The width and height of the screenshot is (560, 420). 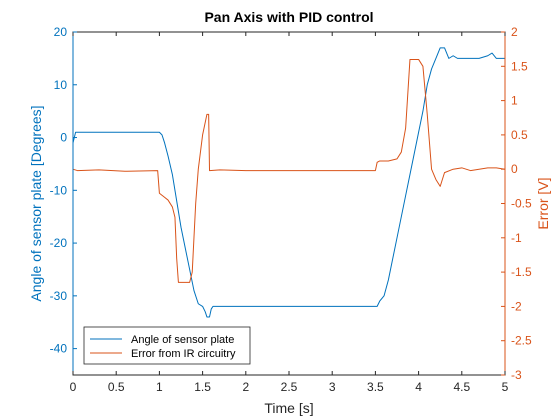 What do you see at coordinates (519, 135) in the screenshot?
I see `right-y-tick-label: 0.5` at bounding box center [519, 135].